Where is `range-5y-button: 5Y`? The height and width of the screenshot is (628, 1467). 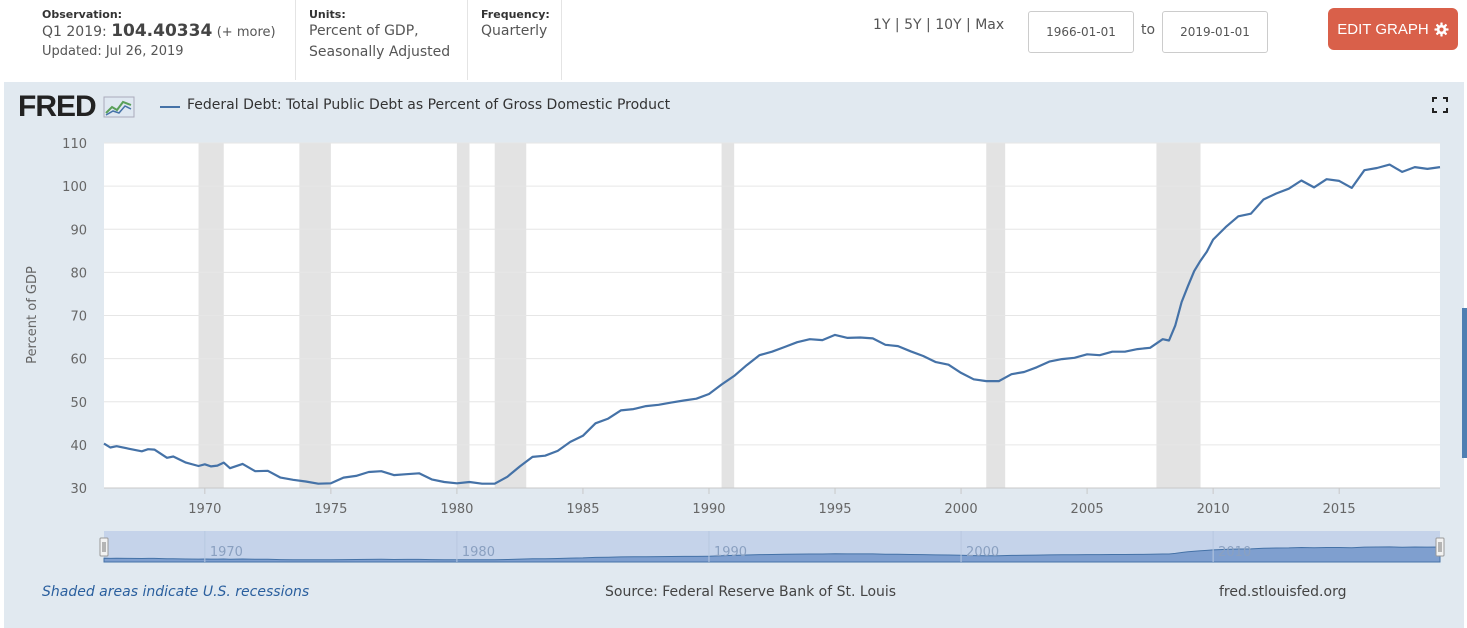
range-5y-button: 5Y is located at coordinates (913, 25).